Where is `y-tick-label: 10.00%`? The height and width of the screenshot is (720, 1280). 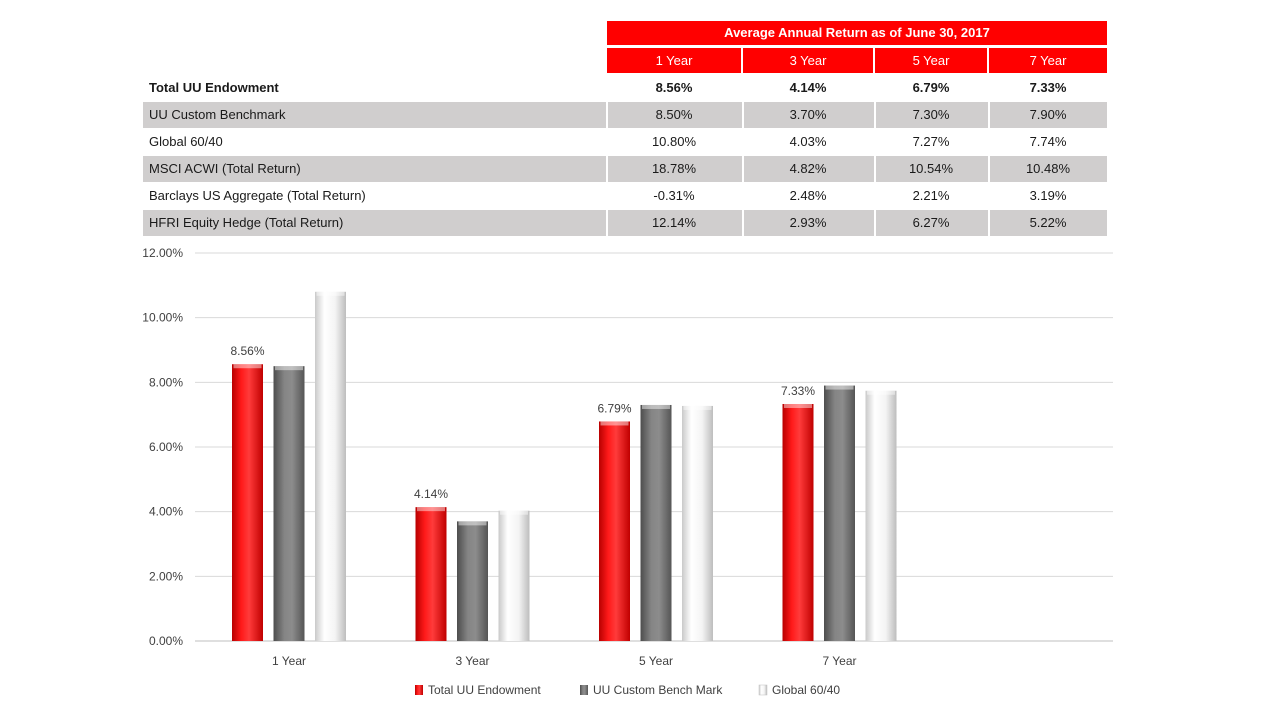
y-tick-label: 10.00% is located at coordinates (162, 318).